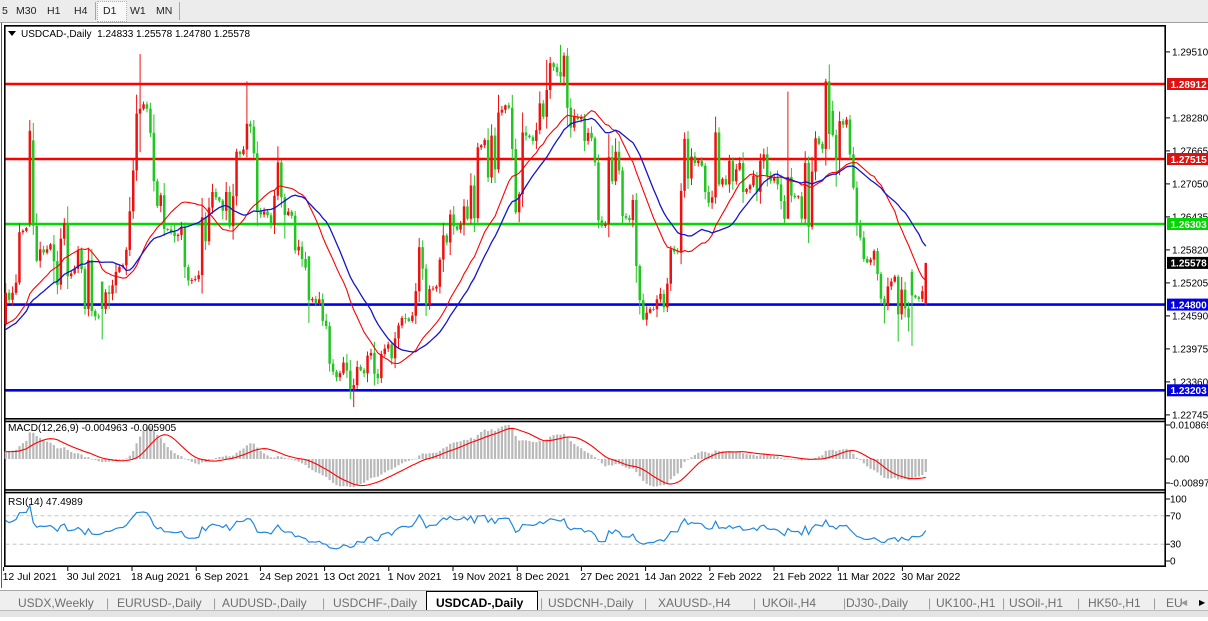  I want to click on svg-text: 30 Jul 2021, so click(94, 577).